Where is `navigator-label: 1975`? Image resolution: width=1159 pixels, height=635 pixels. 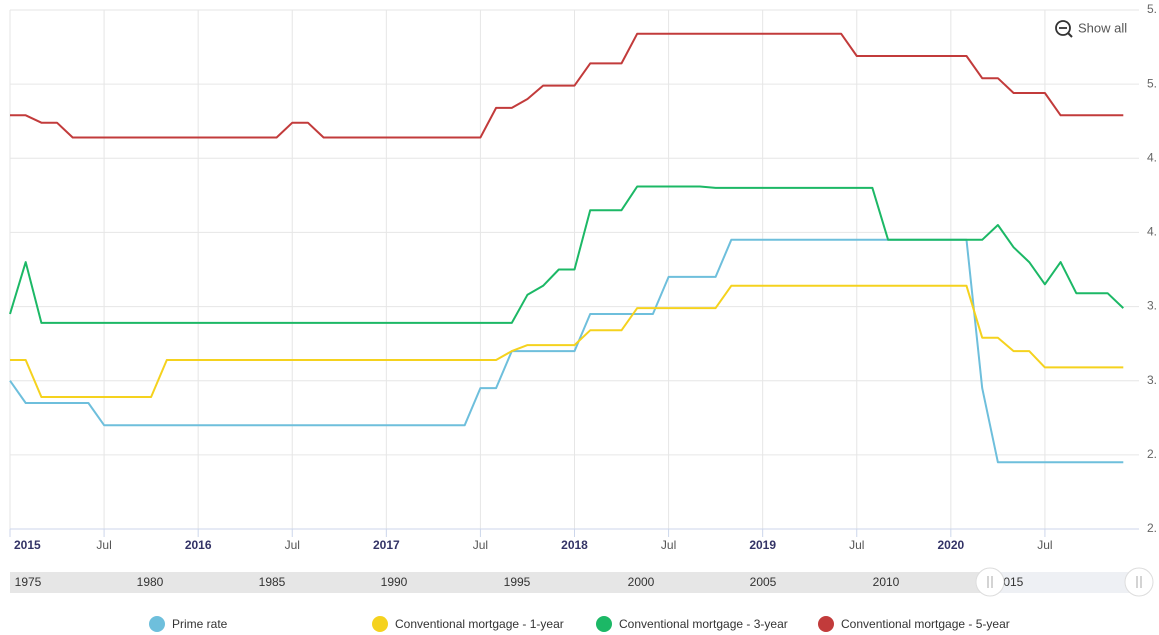
navigator-label: 1975 is located at coordinates (28, 582).